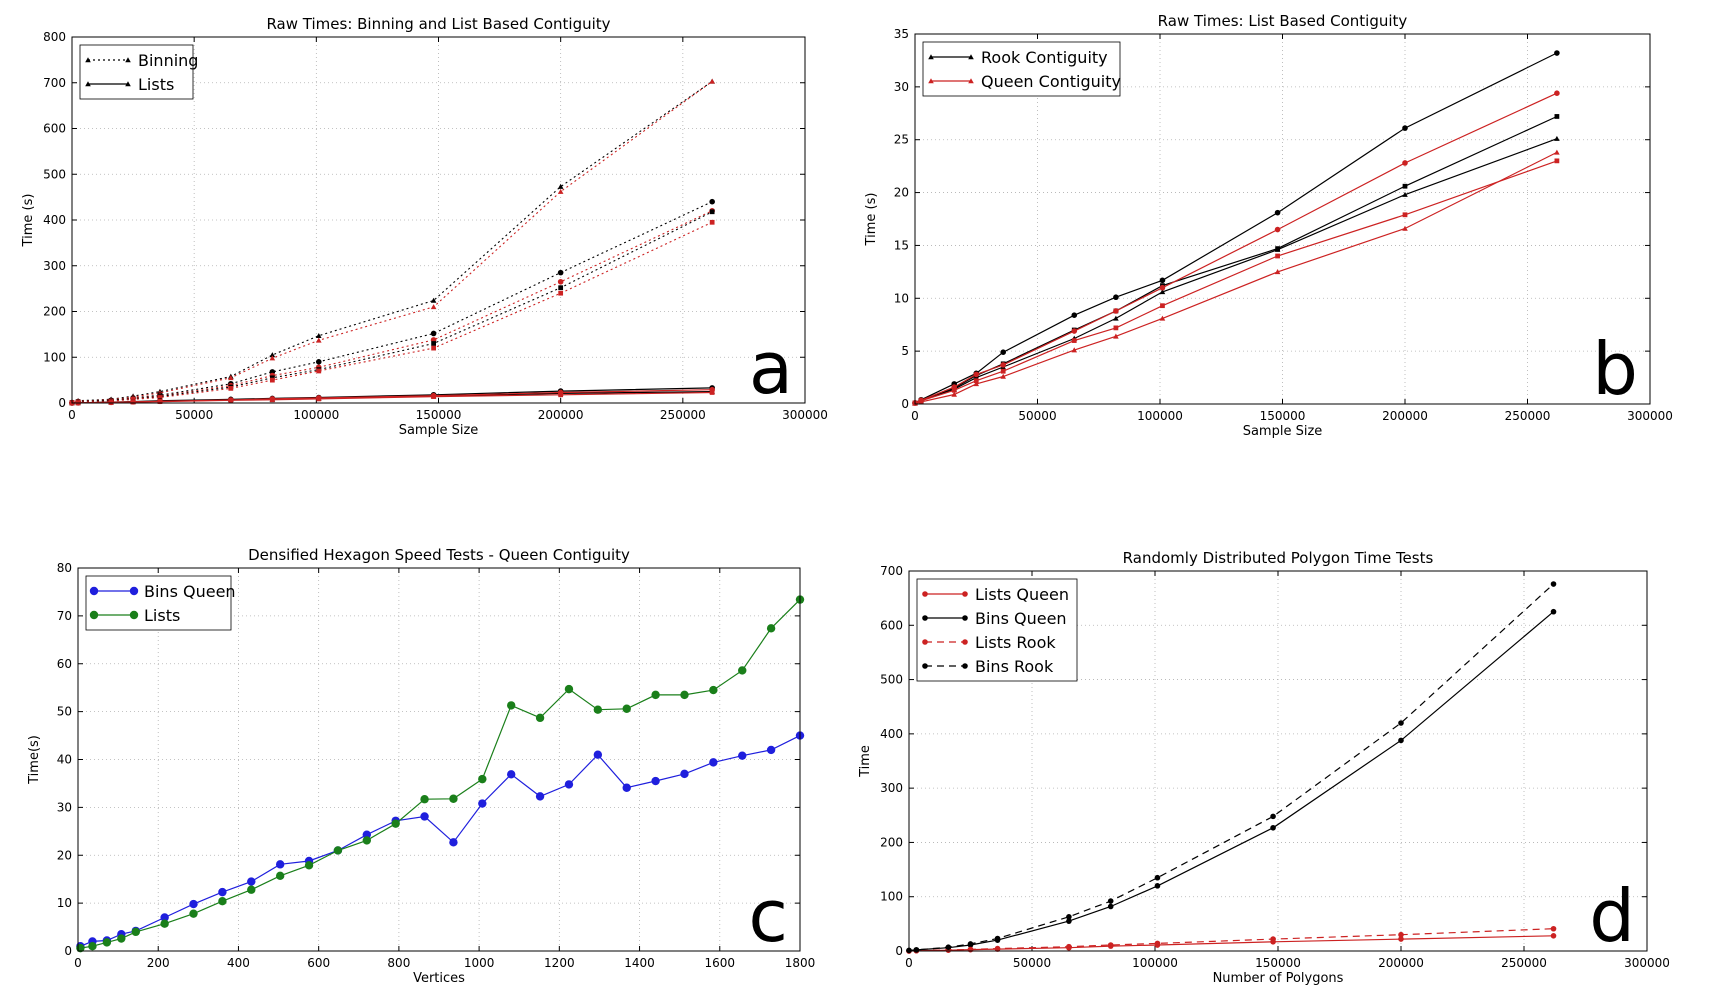 Image resolution: width=1712 pixels, height=988 pixels. Describe the element at coordinates (1283, 431) in the screenshot. I see `x-axis-label: Sample Size` at that location.